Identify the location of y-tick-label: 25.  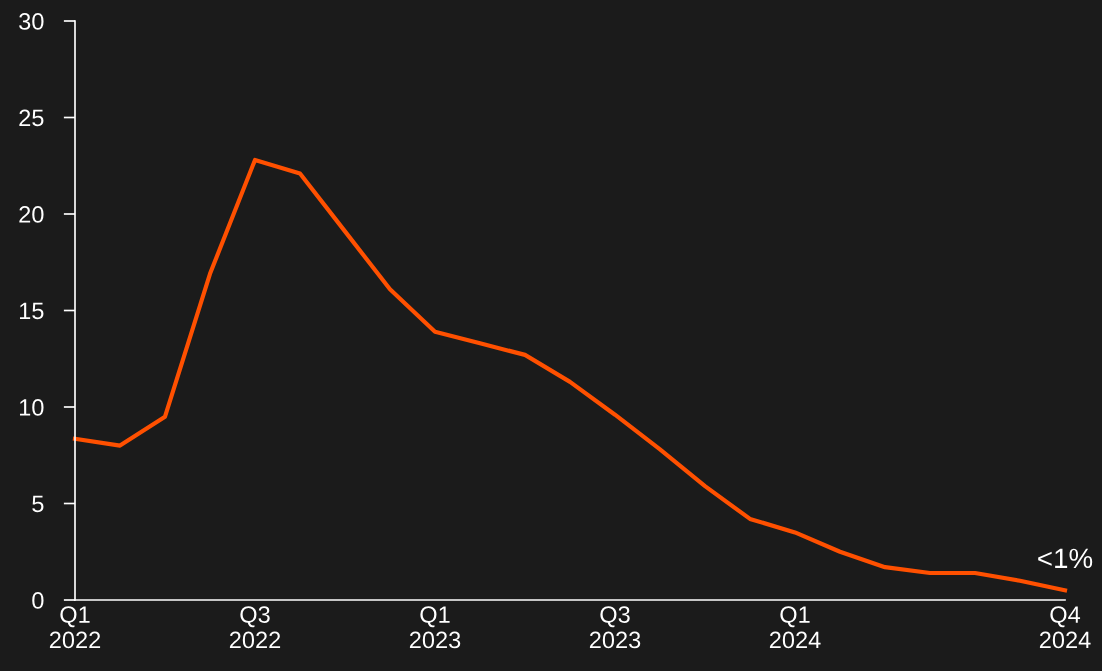
(31, 118).